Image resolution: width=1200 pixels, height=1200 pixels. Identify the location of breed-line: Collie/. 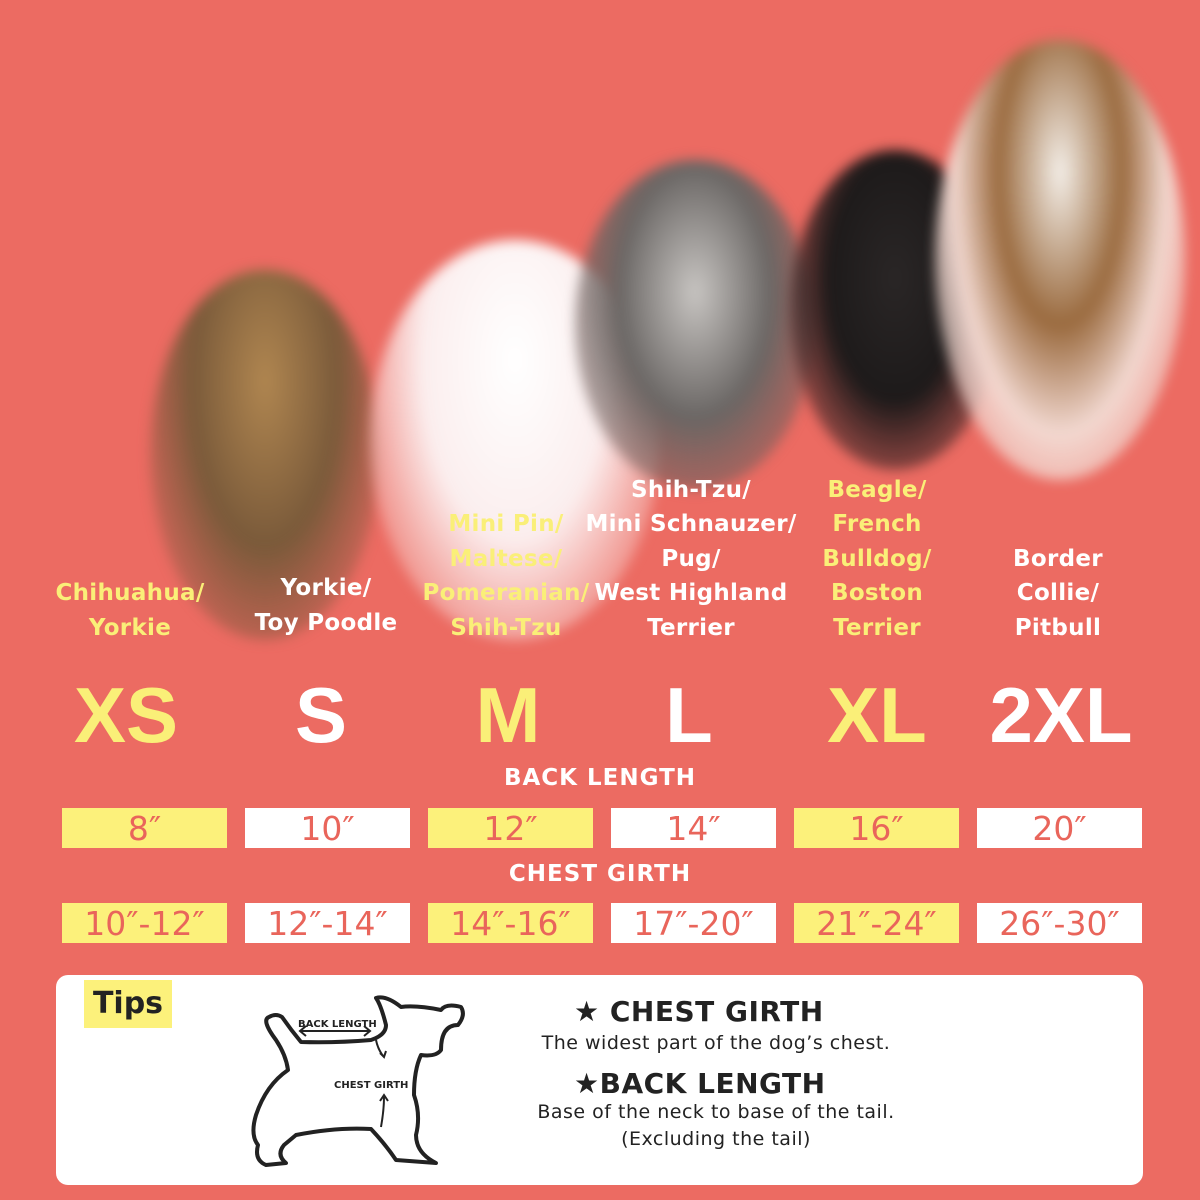
(1058, 593).